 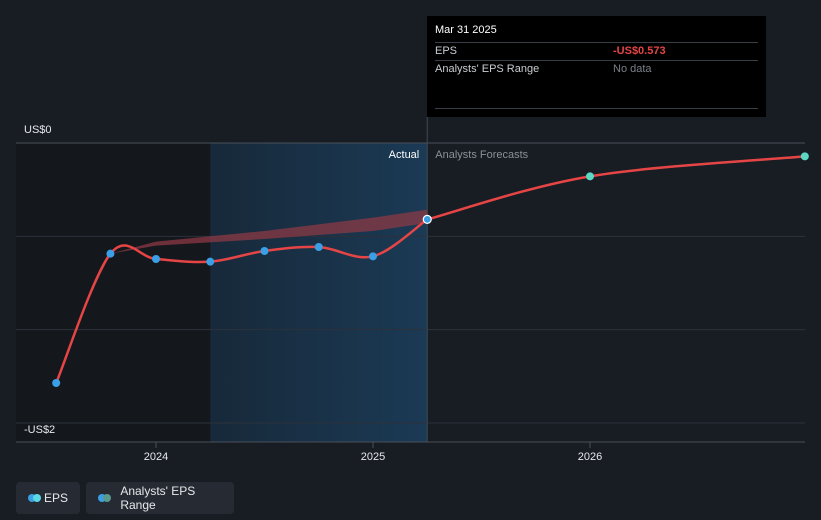 What do you see at coordinates (596, 108) in the screenshot?
I see `tooltip-divider` at bounding box center [596, 108].